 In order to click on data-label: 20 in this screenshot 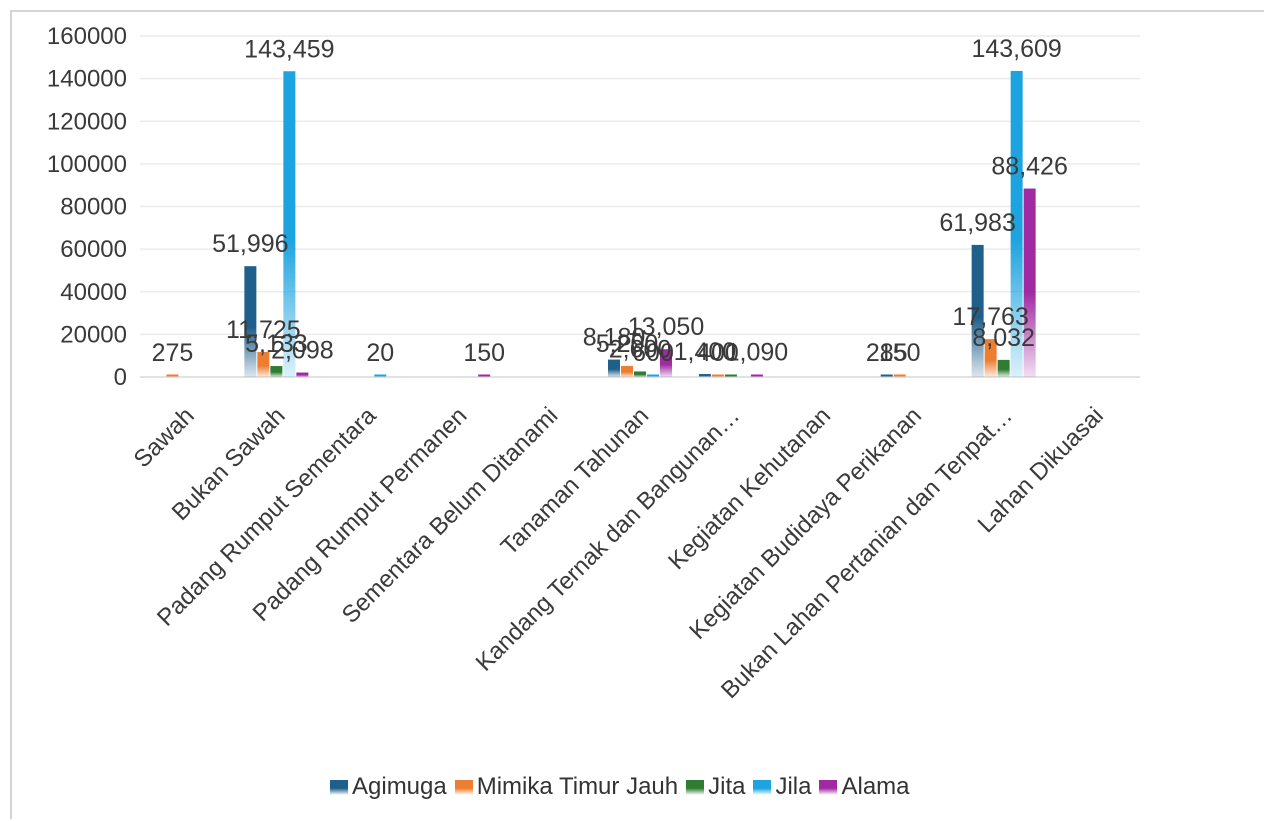, I will do `click(380, 353)`.